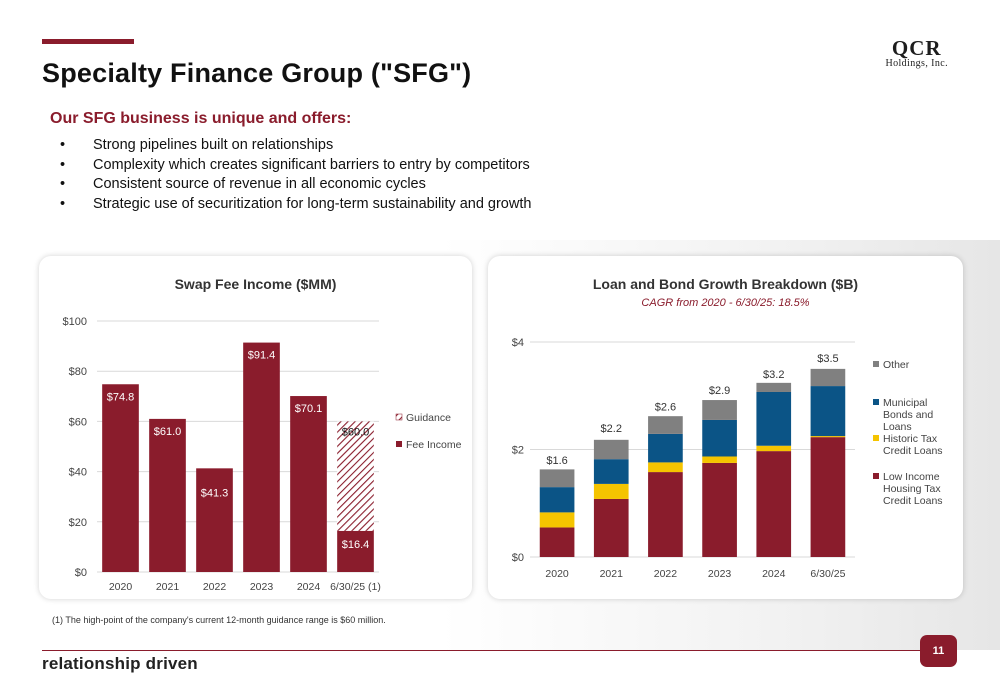 The height and width of the screenshot is (685, 1000). Describe the element at coordinates (257, 73) in the screenshot. I see `page-title: Specialty Finance Group ("SFG")` at that location.